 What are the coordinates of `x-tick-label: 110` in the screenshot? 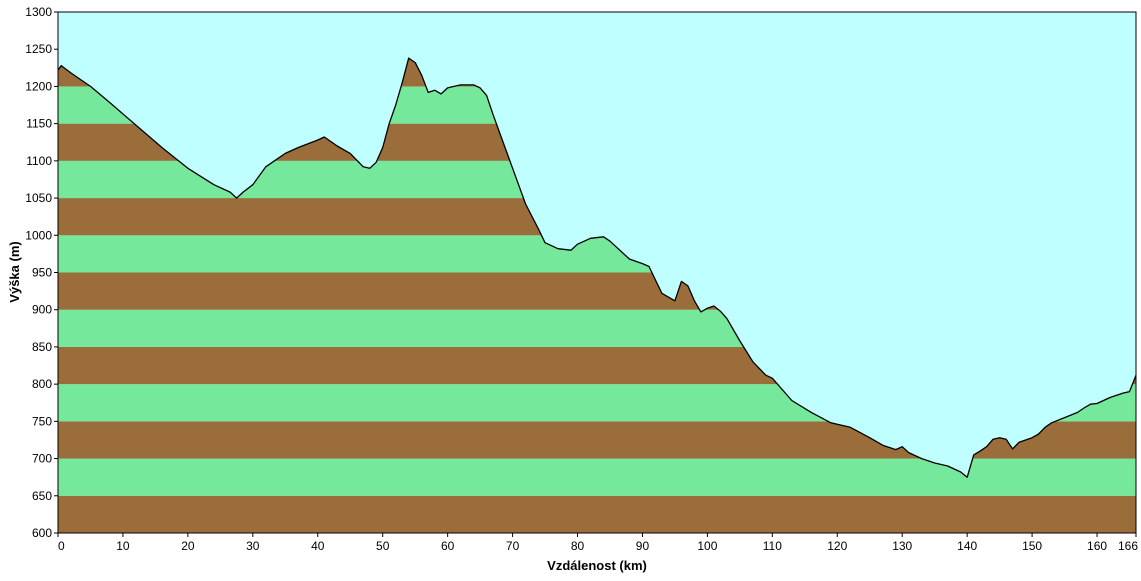 It's located at (772, 546).